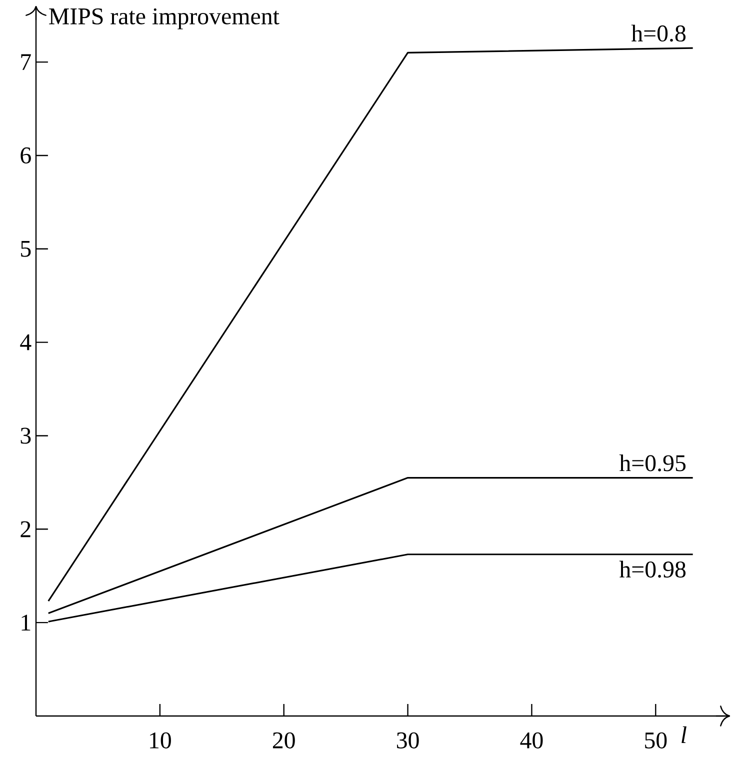  Describe the element at coordinates (25, 529) in the screenshot. I see `y-tick-label: 2` at that location.